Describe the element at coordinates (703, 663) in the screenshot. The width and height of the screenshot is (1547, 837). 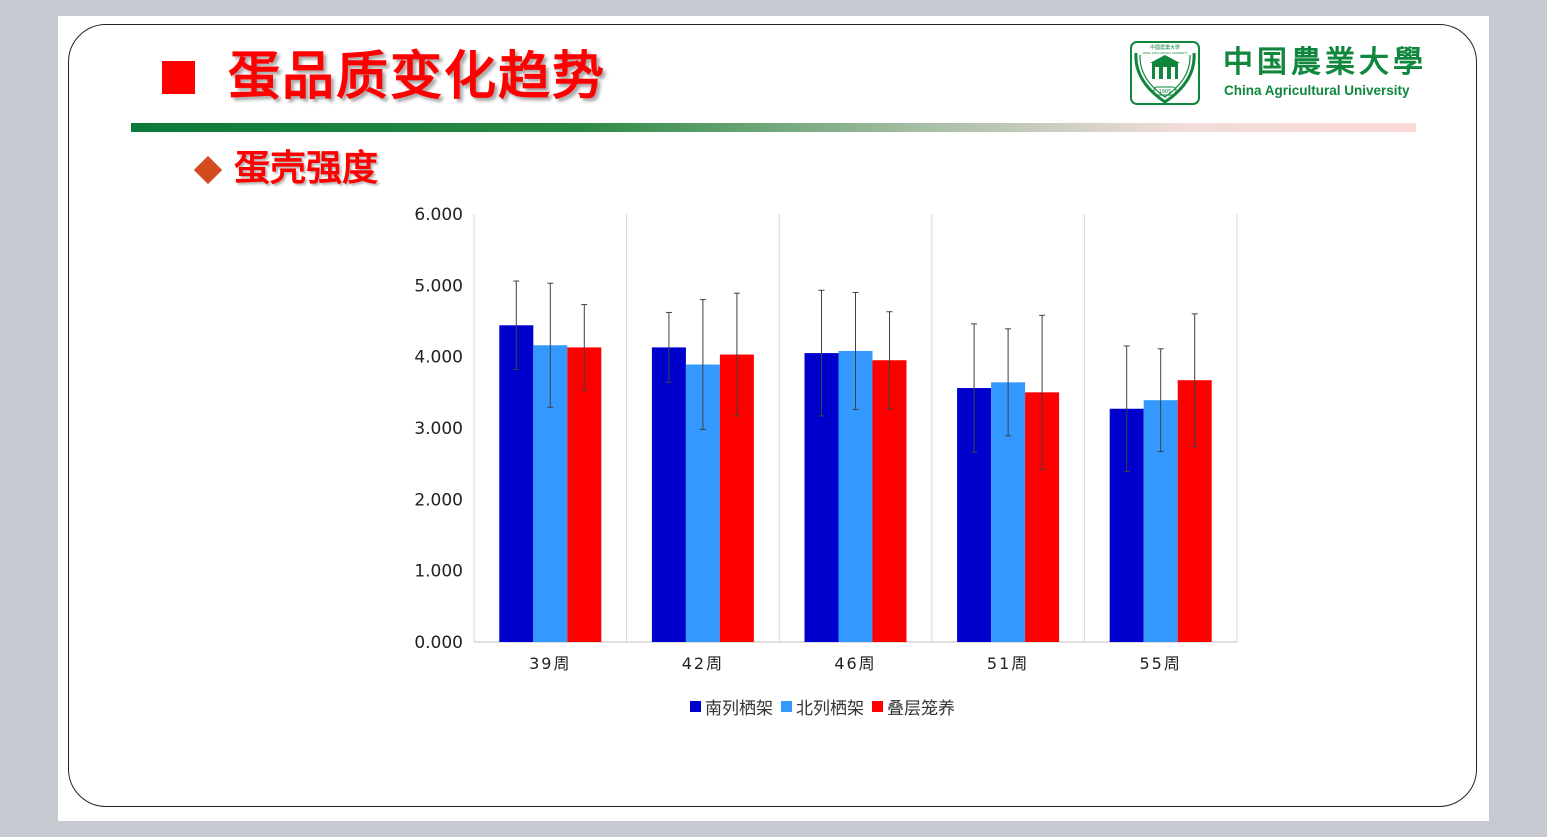
I see `x-tick-label: 42周` at that location.